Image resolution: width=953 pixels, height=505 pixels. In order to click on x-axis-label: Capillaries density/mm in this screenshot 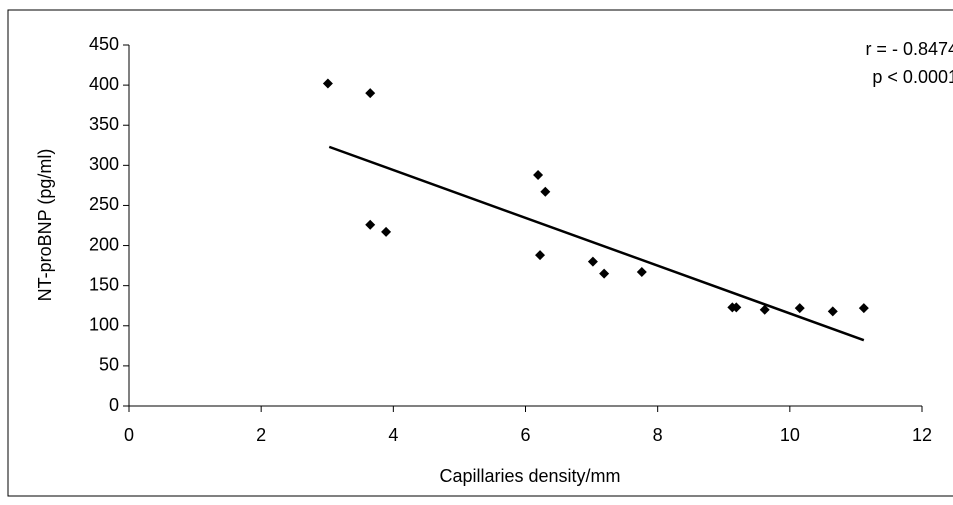, I will do `click(529, 476)`.